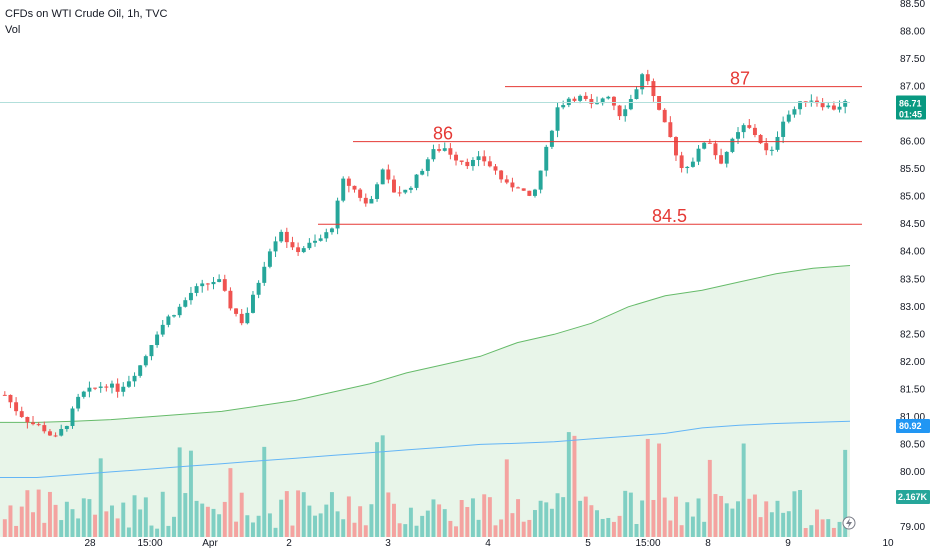  What do you see at coordinates (913, 497) in the screenshot?
I see `vol-badge` at bounding box center [913, 497].